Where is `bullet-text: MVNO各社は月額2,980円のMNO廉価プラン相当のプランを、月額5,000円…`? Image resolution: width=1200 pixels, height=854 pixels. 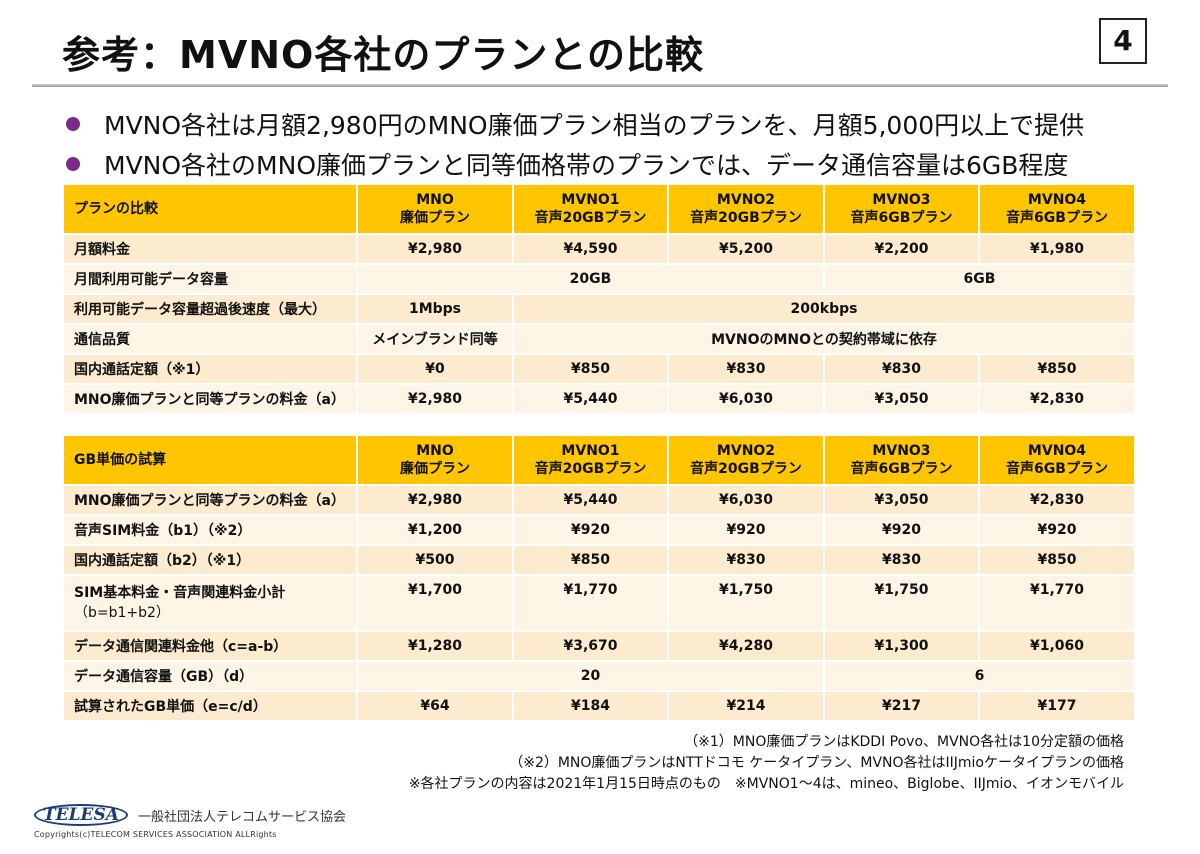
bullet-text: MVNO各社は月額2,980円のMNO廉価プラン相当のプランを、月額5,000円… is located at coordinates (594, 125).